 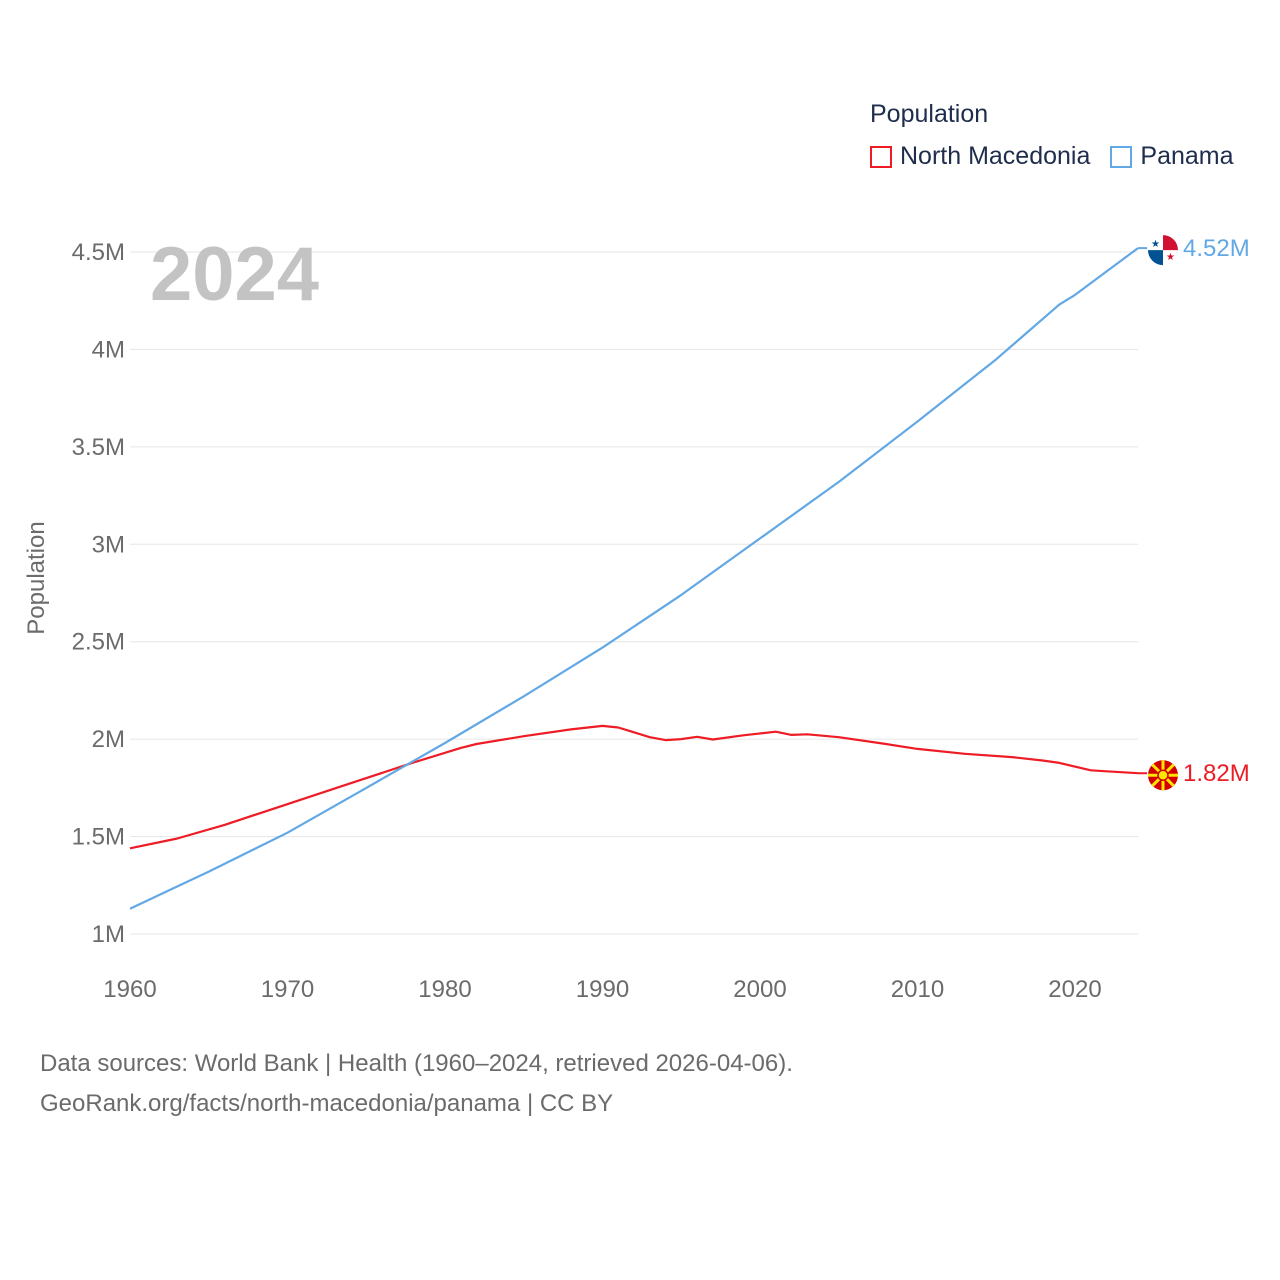 What do you see at coordinates (287, 989) in the screenshot?
I see `x-tick-label: 1970` at bounding box center [287, 989].